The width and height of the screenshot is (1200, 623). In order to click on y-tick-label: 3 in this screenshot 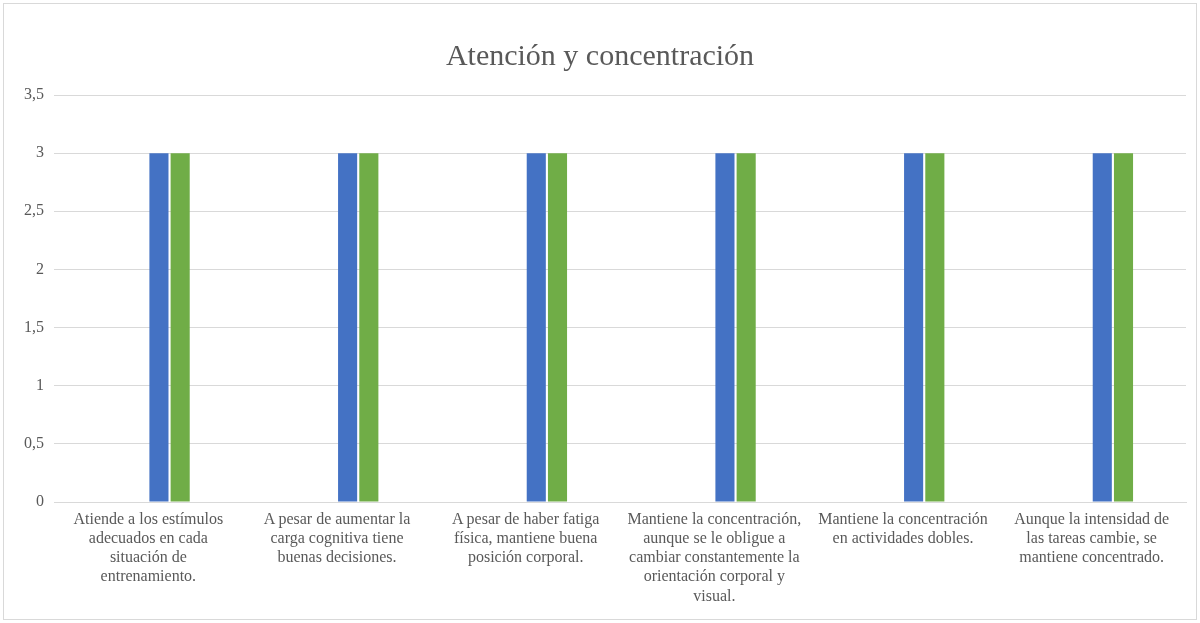, I will do `click(40, 152)`.